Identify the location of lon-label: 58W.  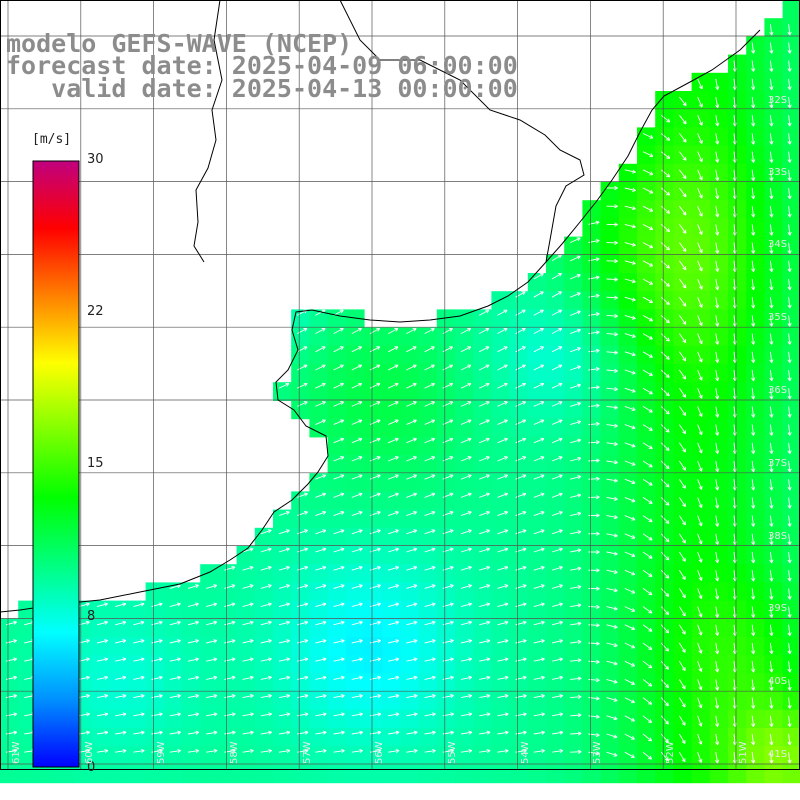
(234, 752).